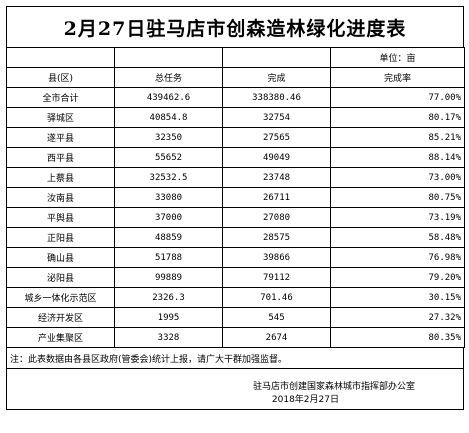 This screenshot has width=469, height=433. What do you see at coordinates (168, 117) in the screenshot?
I see `total-task-cell: 40854.8` at bounding box center [168, 117].